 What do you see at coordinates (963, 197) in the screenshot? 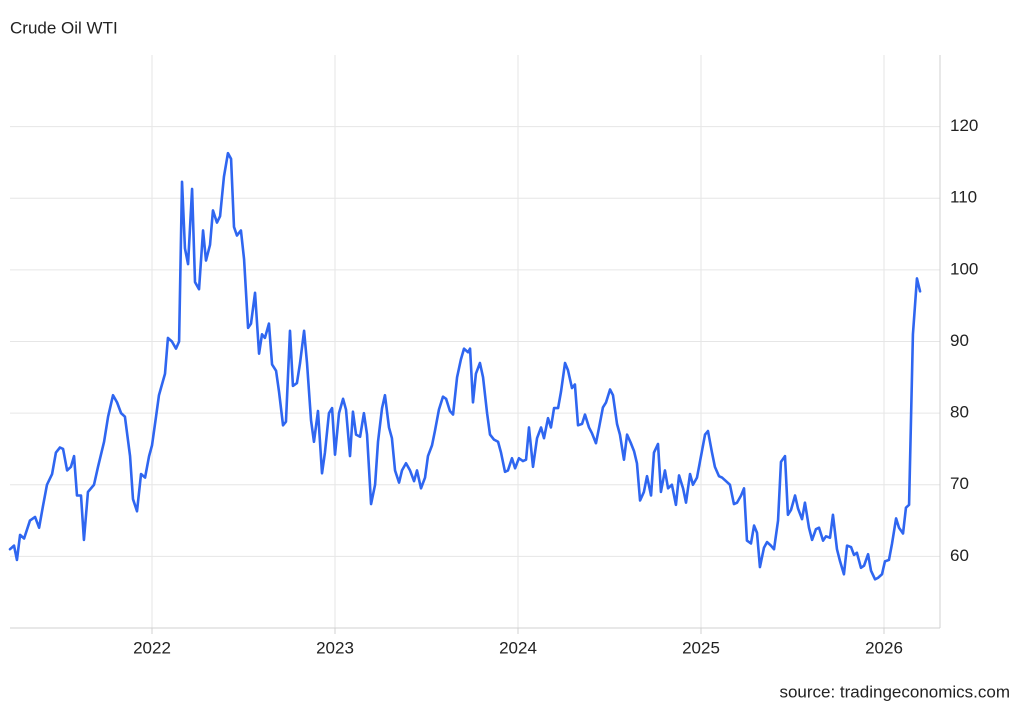
I see `y-tick-label: 110` at bounding box center [963, 197].